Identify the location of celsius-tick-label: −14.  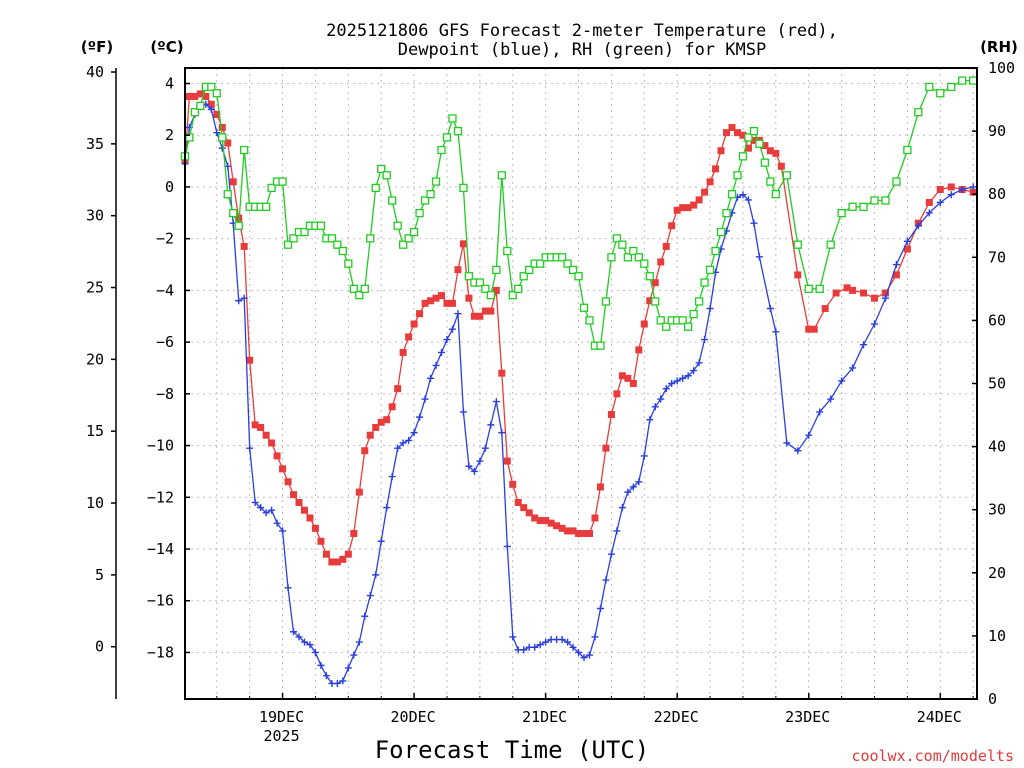
(160, 549).